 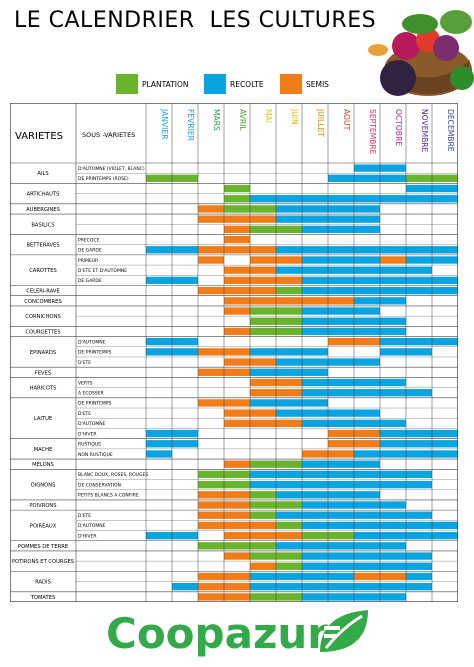 I want to click on month-header: AVRIL, so click(x=242, y=120).